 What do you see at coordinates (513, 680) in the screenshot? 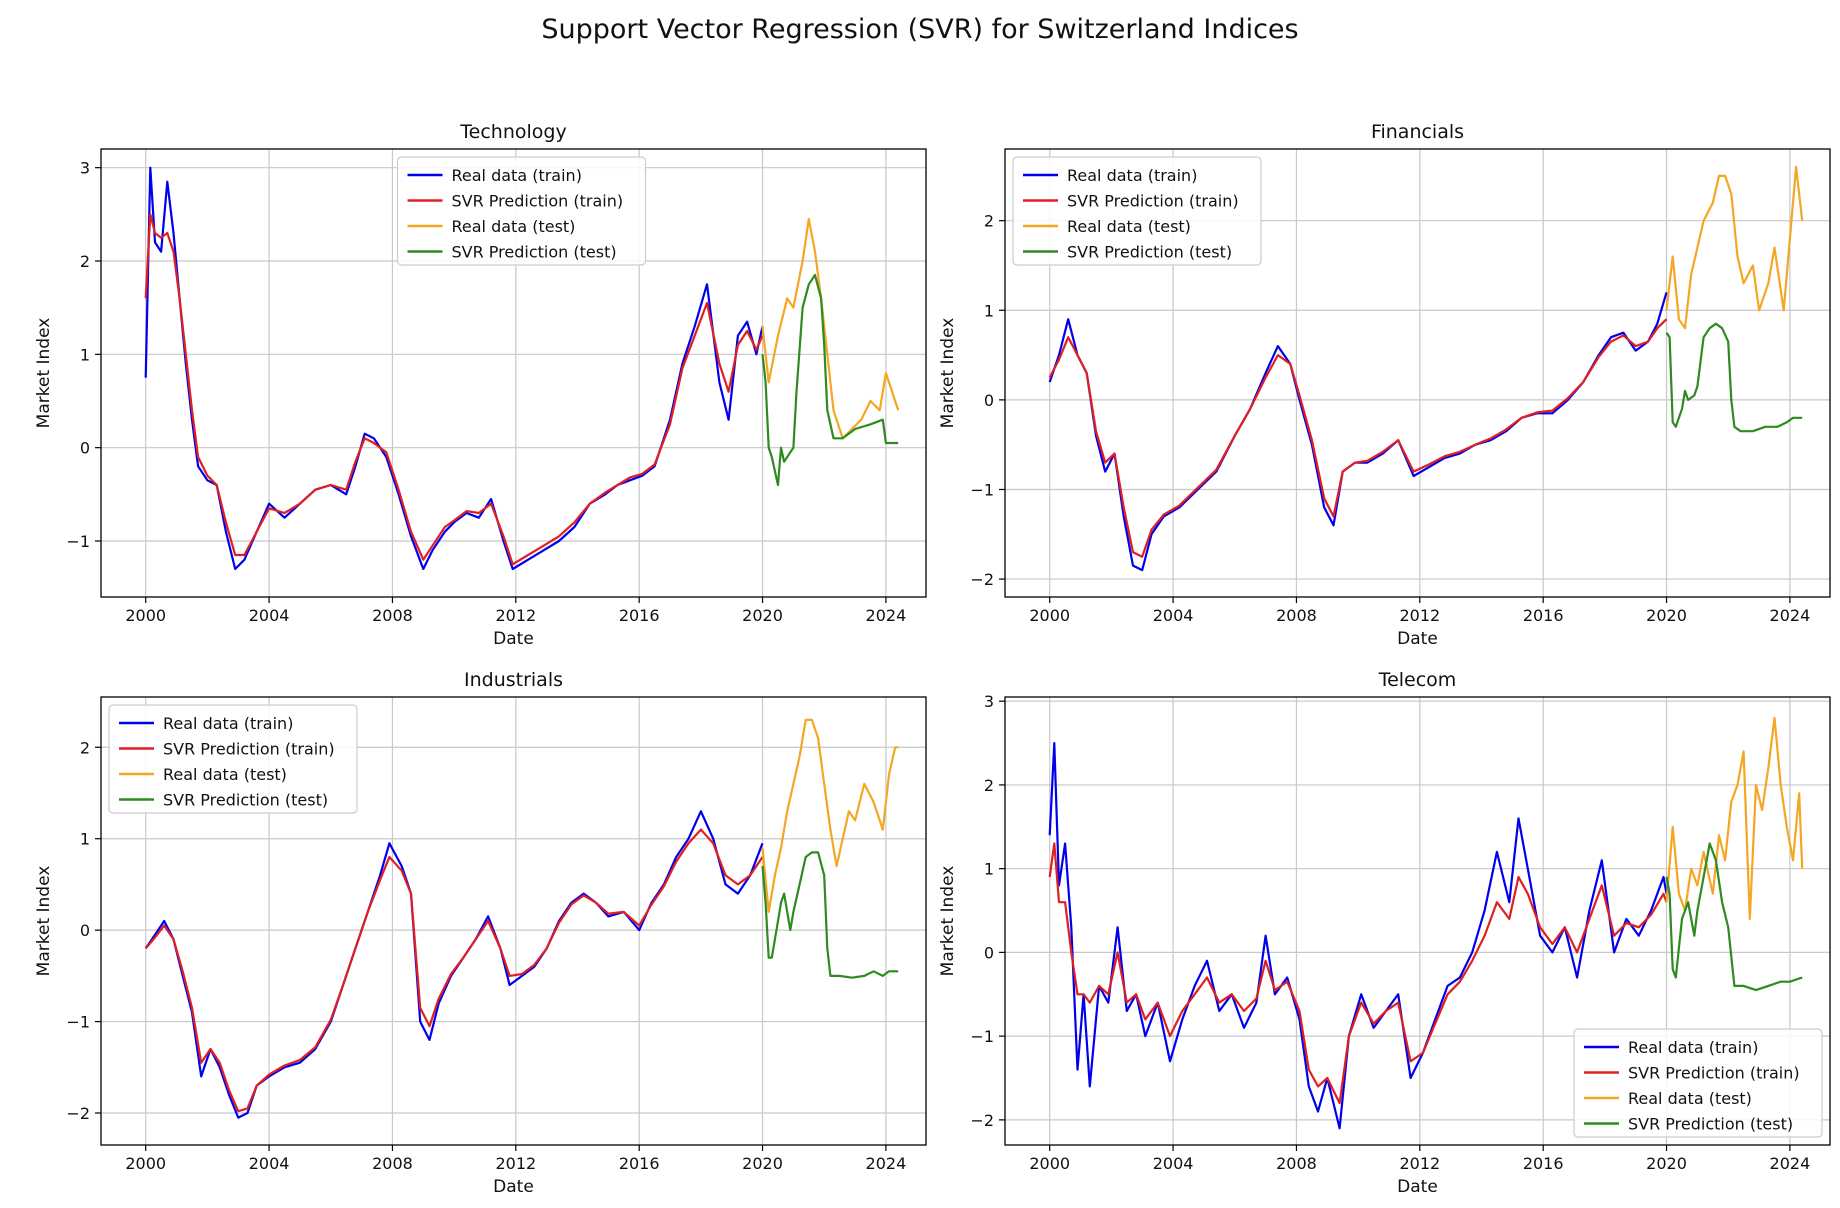
I see `subplot-title: Industrials` at bounding box center [513, 680].